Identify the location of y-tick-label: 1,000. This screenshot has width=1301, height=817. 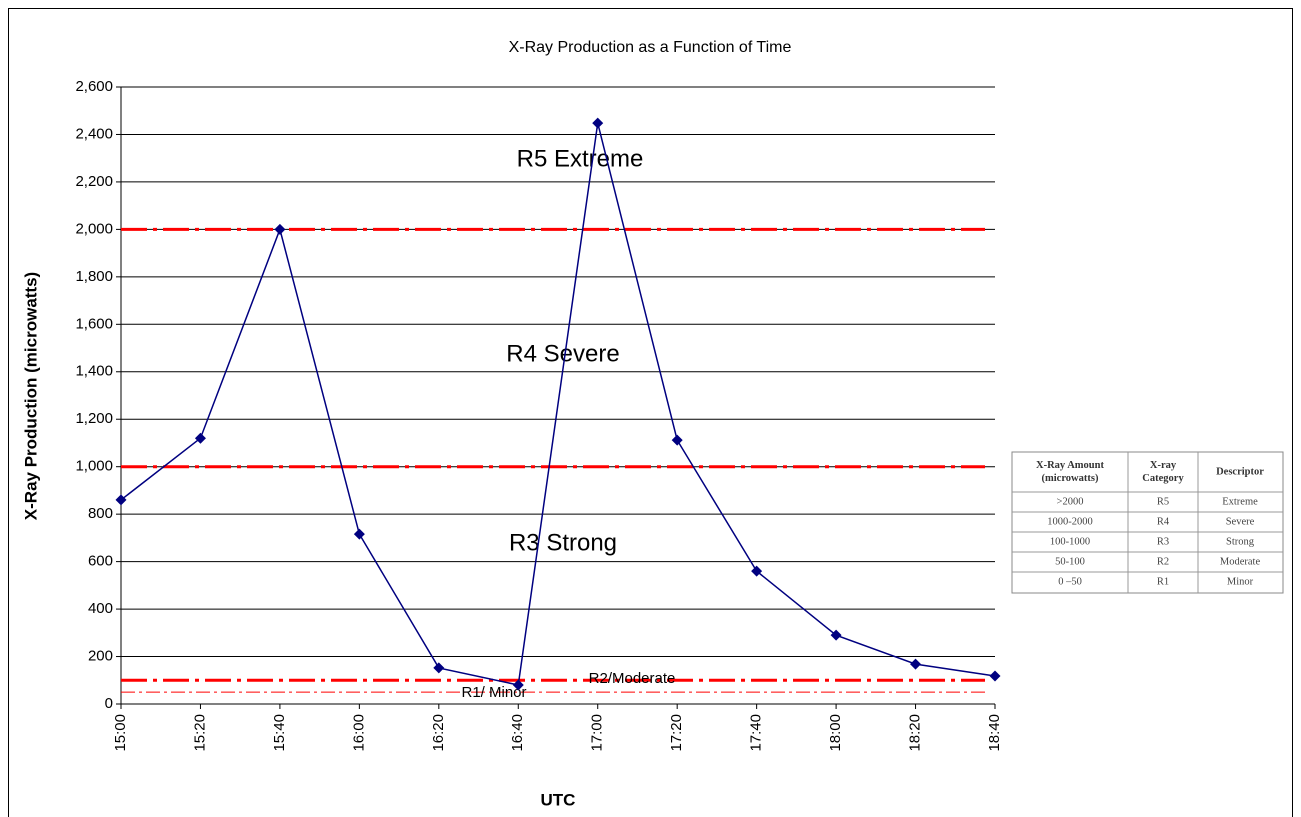
(94, 466).